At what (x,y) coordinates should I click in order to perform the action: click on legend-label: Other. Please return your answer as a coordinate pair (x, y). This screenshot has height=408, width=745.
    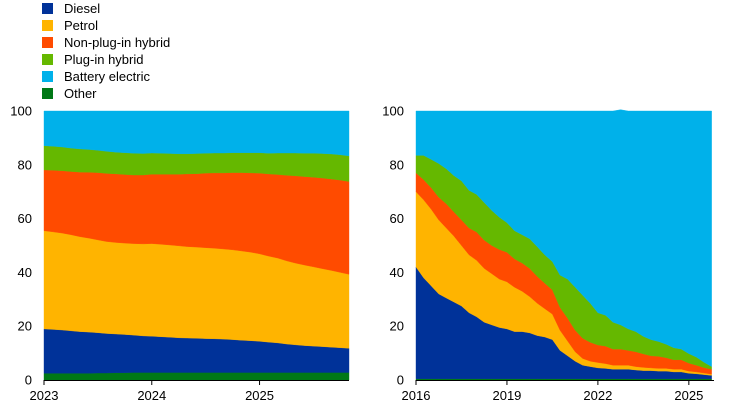
    Looking at the image, I should click on (80, 93).